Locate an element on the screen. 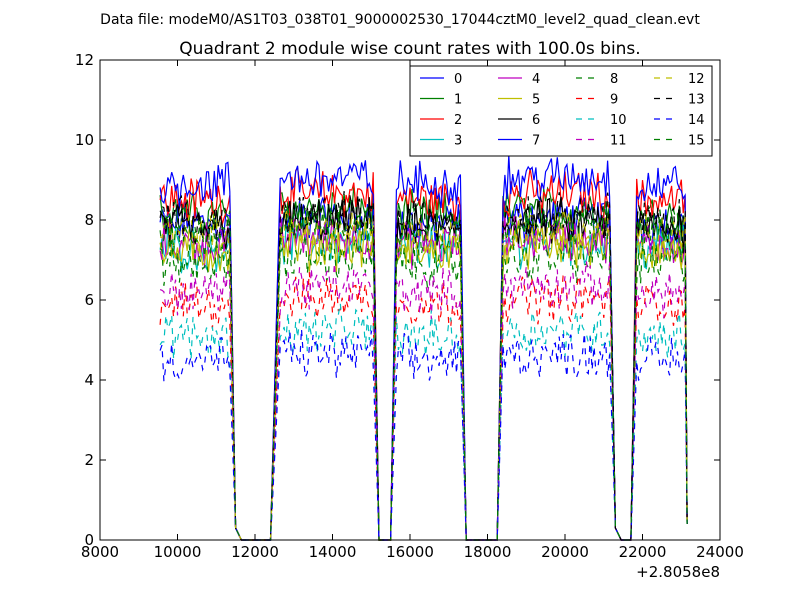 Image resolution: width=800 pixels, height=600 pixels. legend-label-0: 0 is located at coordinates (458, 79).